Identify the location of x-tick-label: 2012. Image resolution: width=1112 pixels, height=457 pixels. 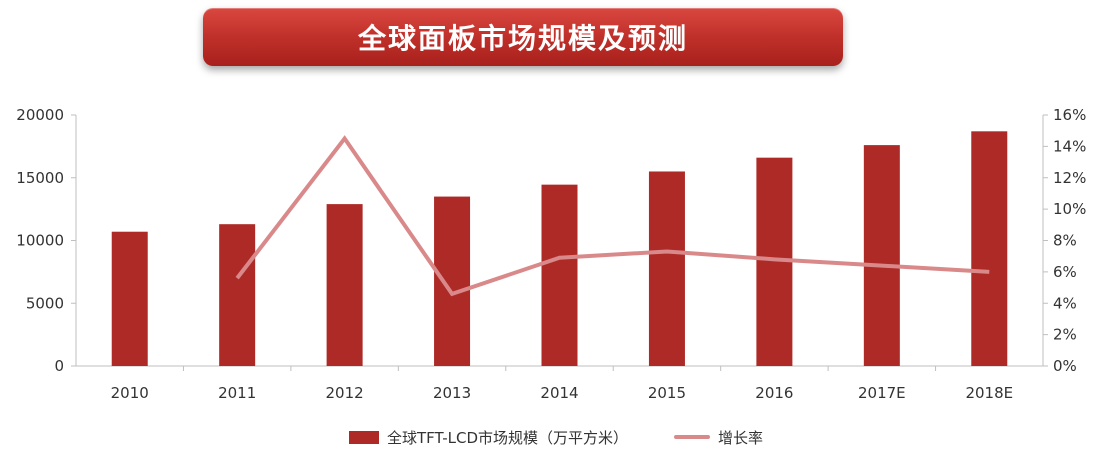
(345, 393).